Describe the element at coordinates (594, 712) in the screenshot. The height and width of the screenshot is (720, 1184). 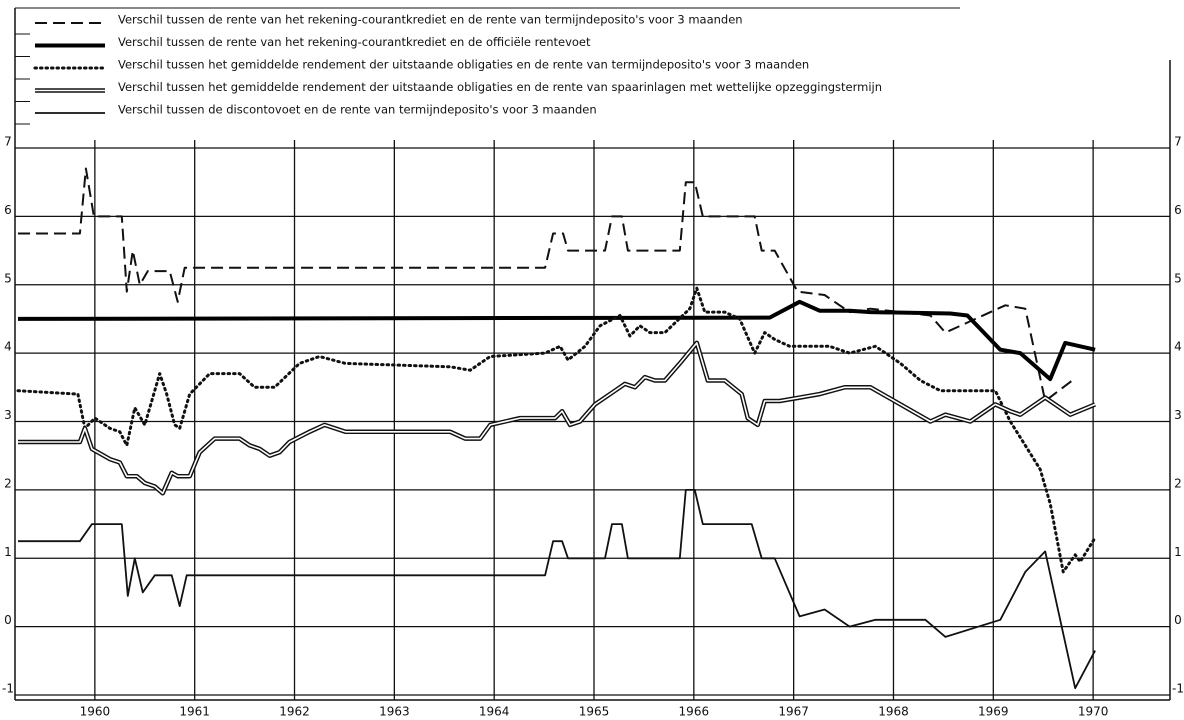
I see `x-tick-label: 1965` at that location.